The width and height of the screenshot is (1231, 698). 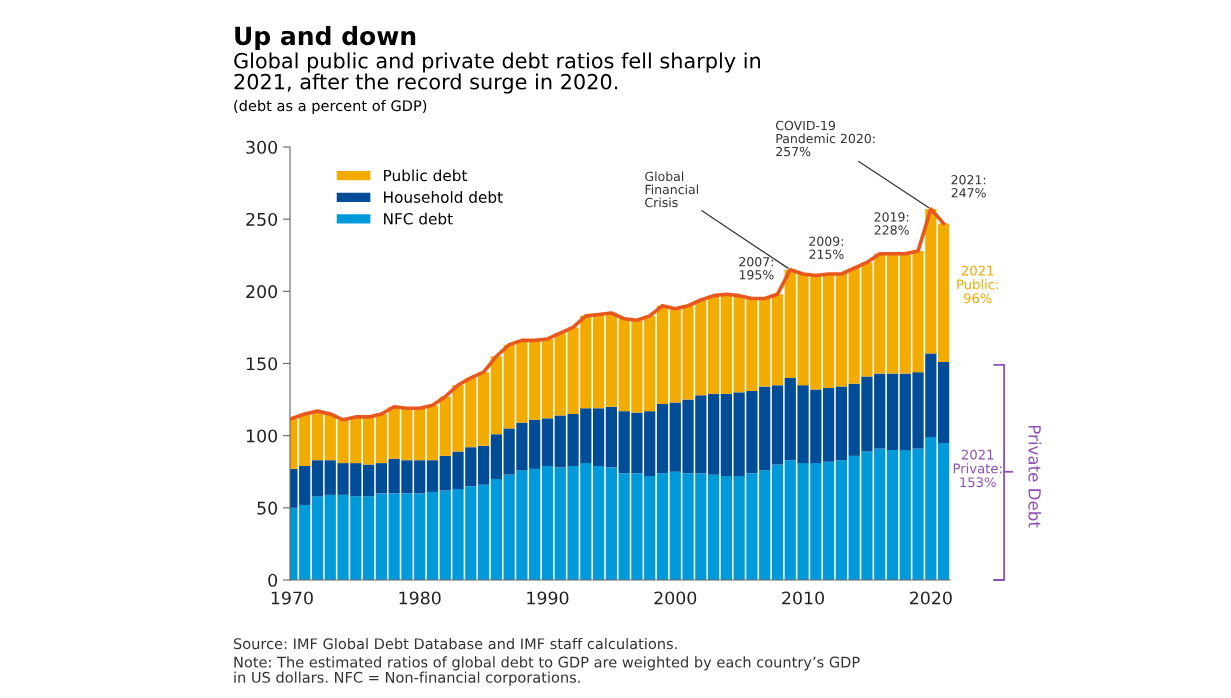 I want to click on text: 2021 Private: 153%, so click(x=977, y=468).